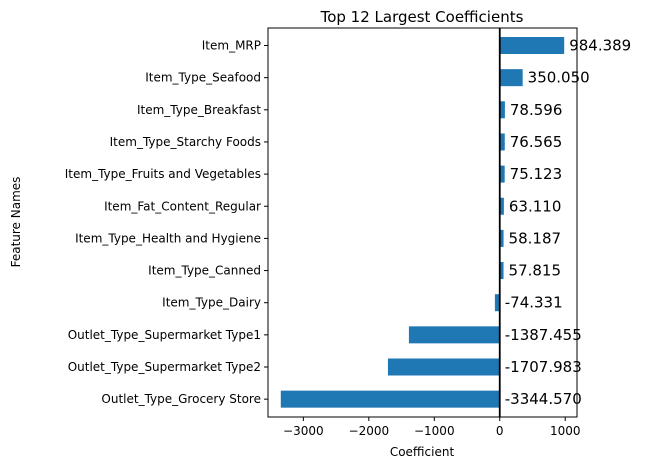 The image size is (647, 468). I want to click on y-tick-label: Item_Type_Health and Hygiene, so click(168, 238).